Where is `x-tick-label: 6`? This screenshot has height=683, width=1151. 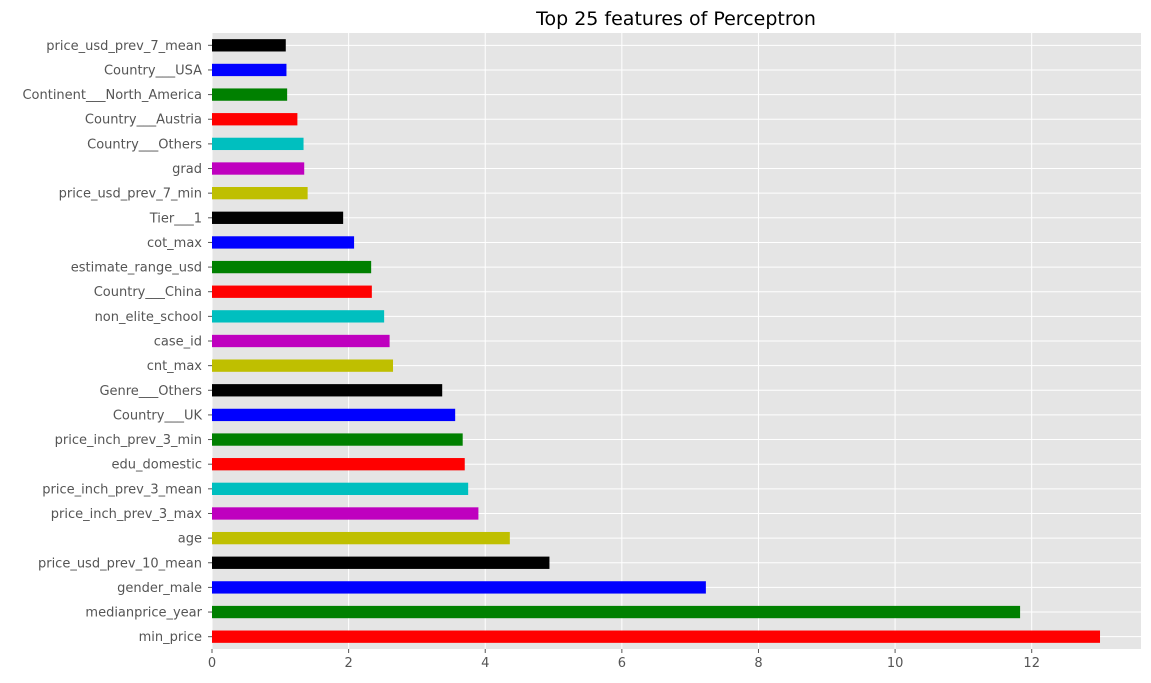
x-tick-label: 6 is located at coordinates (622, 663).